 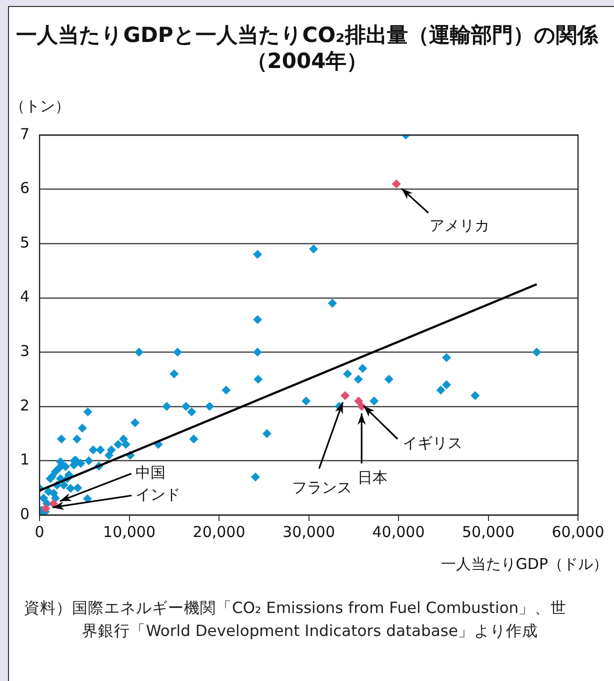 What do you see at coordinates (296, 620) in the screenshot?
I see `text: 資料）国際エネルギー機関「CO₂ Emissions from Fuel Combustion」、世界銀行「World Development Indicators database」より作成` at bounding box center [296, 620].